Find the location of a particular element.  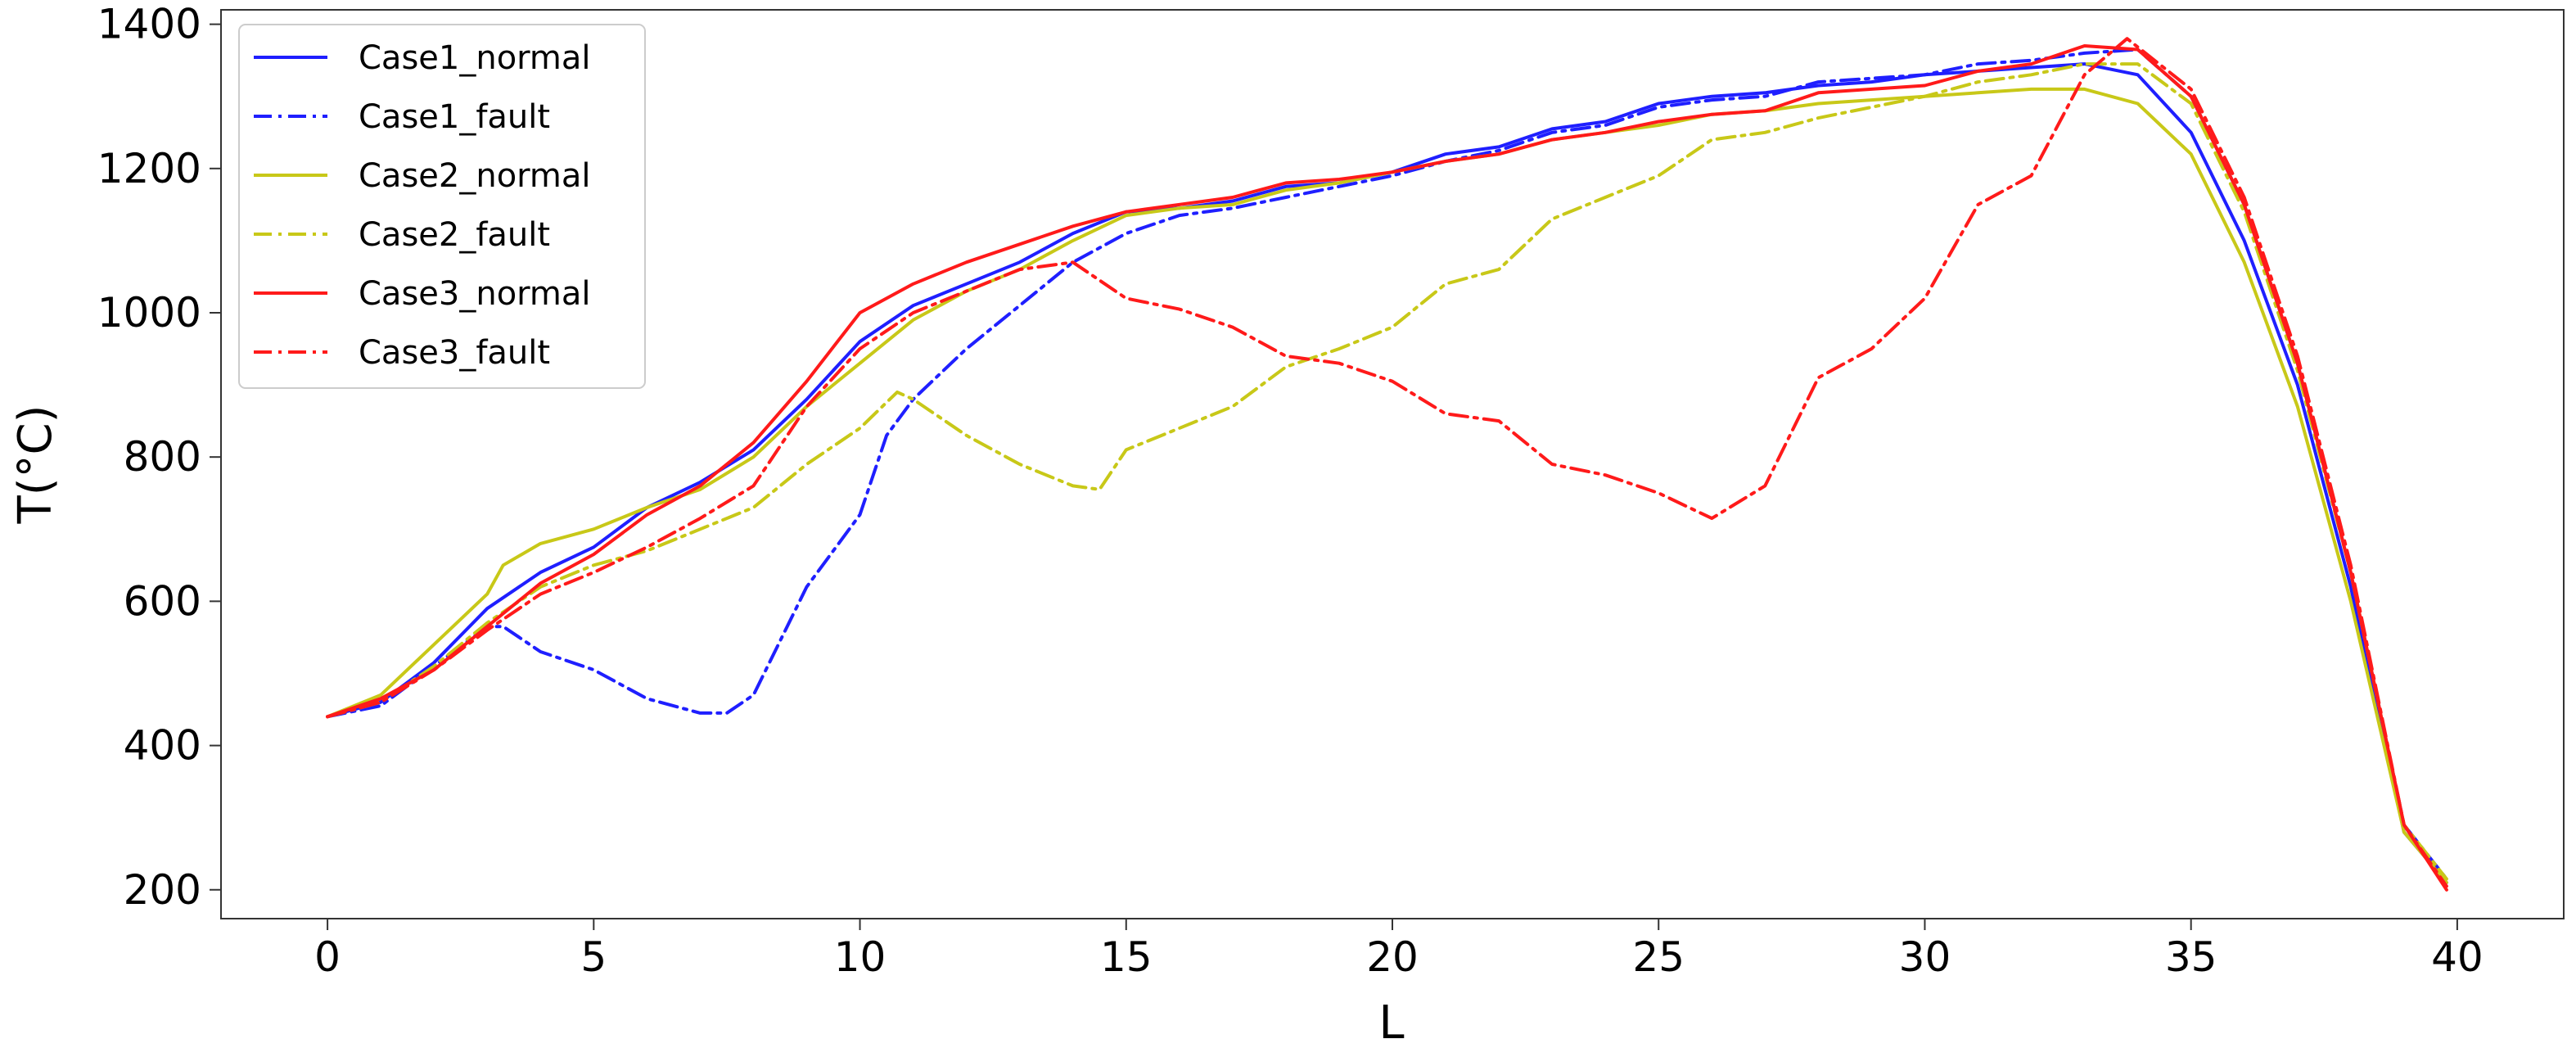

x-tick-label: 10 is located at coordinates (860, 957).